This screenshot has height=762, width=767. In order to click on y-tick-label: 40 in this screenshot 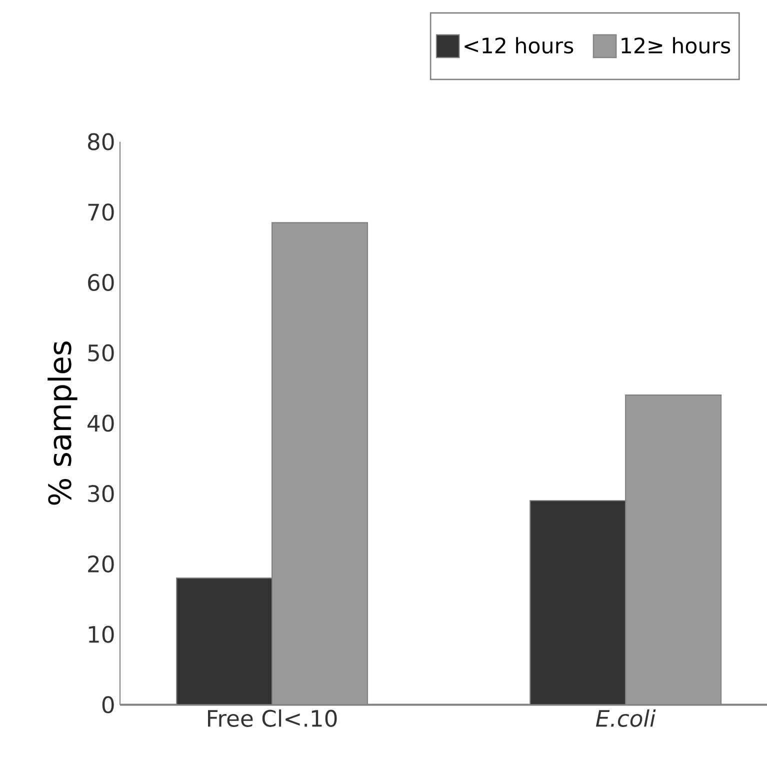, I will do `click(101, 423)`.